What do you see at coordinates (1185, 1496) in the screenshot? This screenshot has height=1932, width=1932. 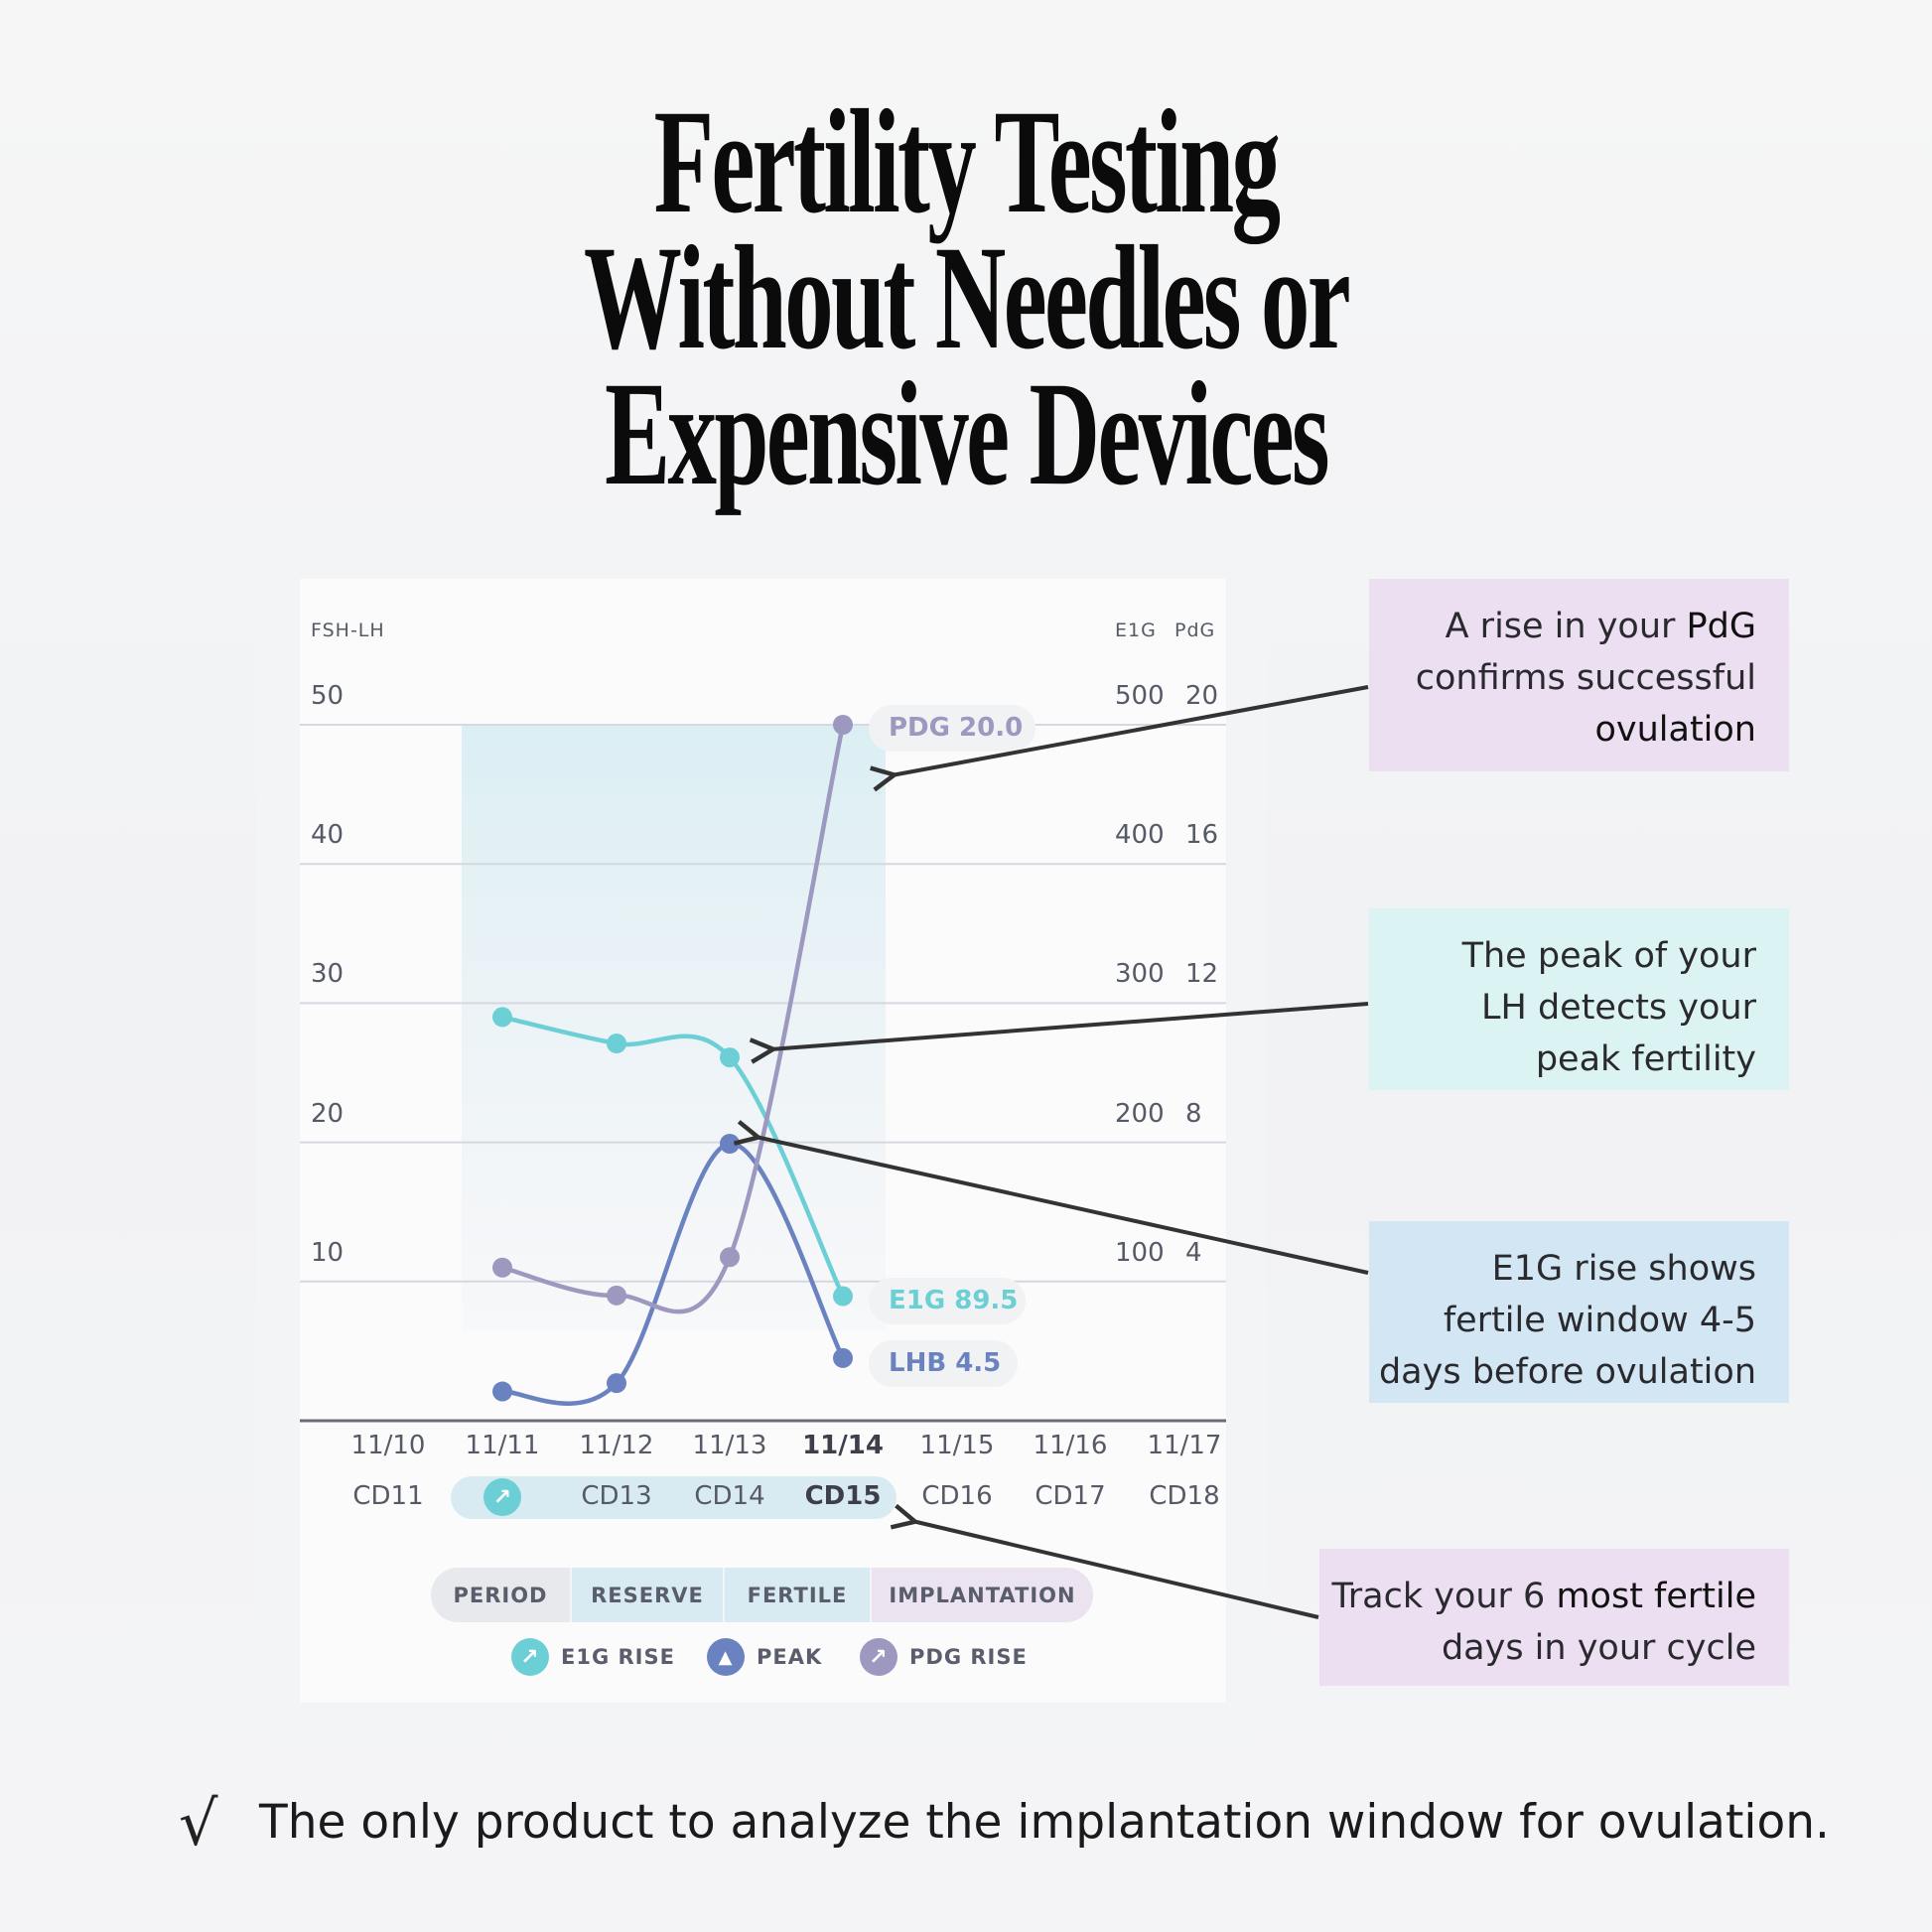 I see `cycle-day-label: CD18` at bounding box center [1185, 1496].